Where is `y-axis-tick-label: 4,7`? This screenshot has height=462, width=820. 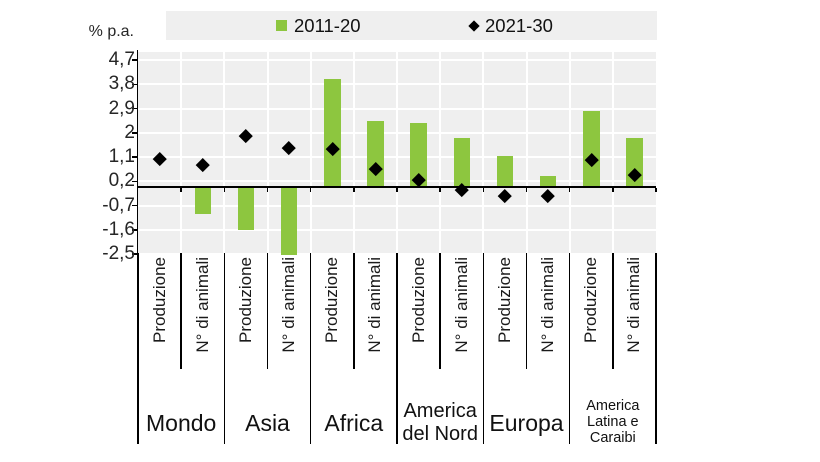
y-axis-tick-label: 4,7 is located at coordinates (121, 60).